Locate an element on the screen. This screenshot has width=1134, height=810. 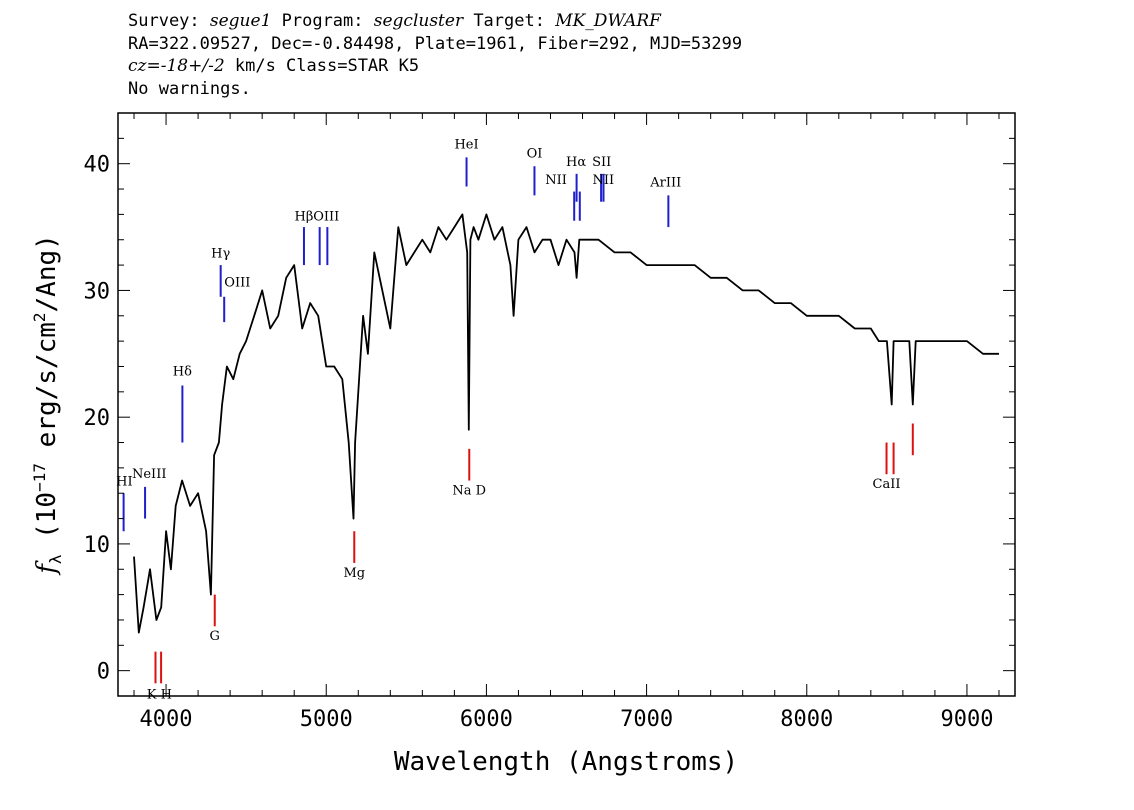
spectral-line-label: SII is located at coordinates (601, 162).